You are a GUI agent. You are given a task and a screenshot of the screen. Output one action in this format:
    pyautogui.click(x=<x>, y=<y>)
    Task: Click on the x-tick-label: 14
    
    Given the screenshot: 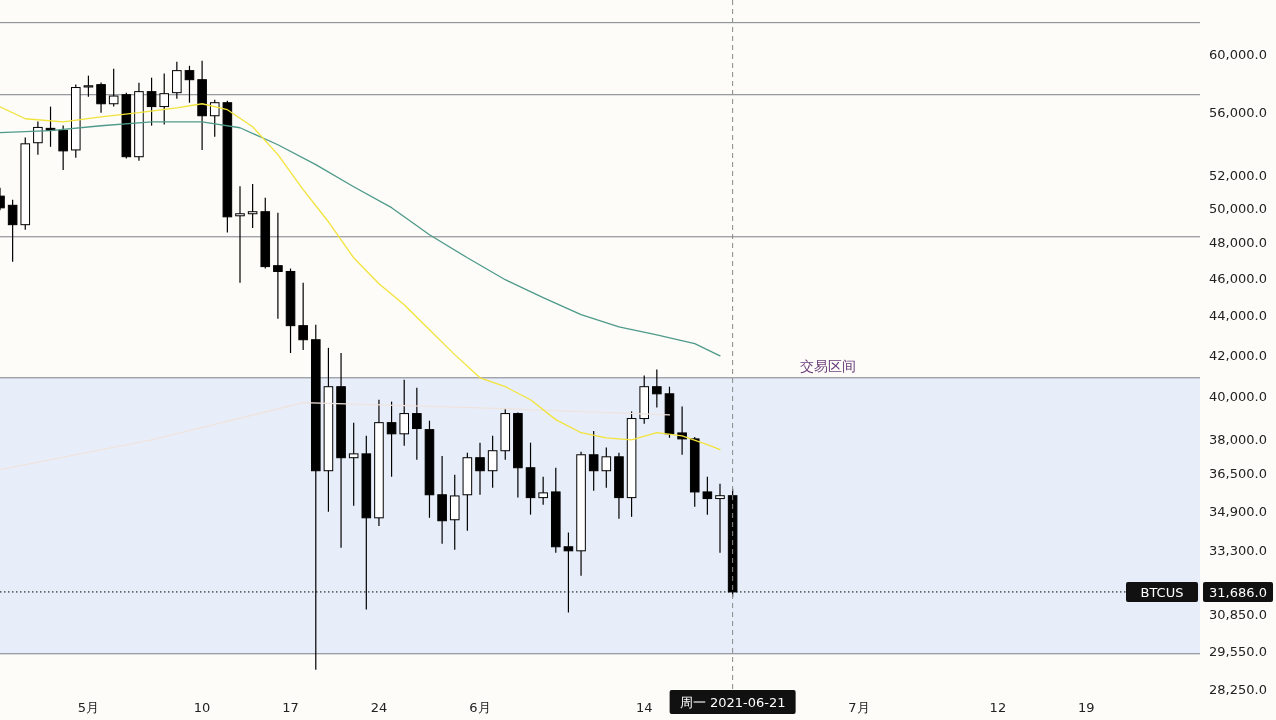 What is the action you would take?
    pyautogui.click(x=644, y=707)
    